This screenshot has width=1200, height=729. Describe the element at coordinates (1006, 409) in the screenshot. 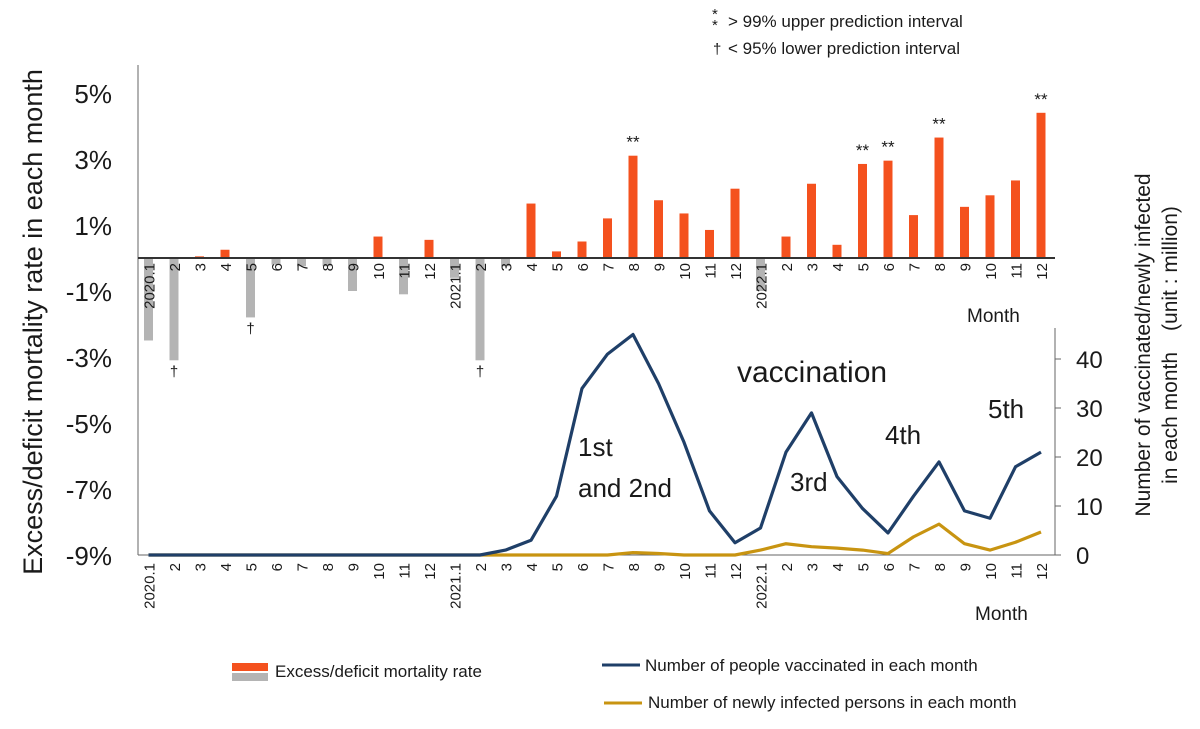

I see `annotation-5th: 5th` at that location.